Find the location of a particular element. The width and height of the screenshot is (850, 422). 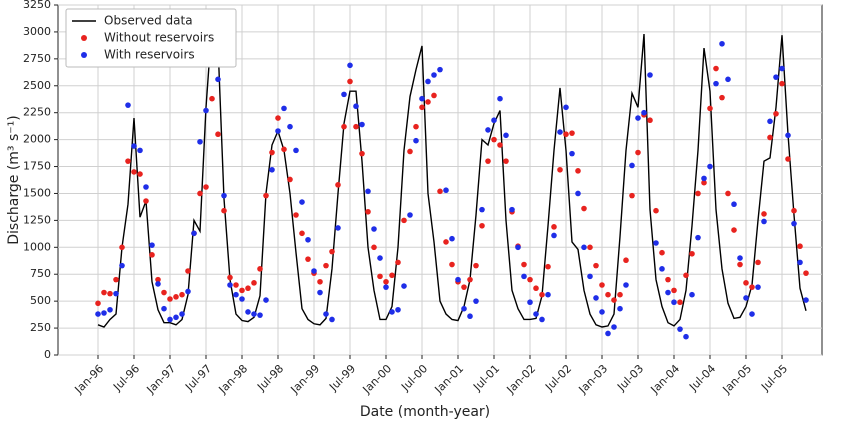

y-tick-label: 500 is located at coordinates (40, 300).